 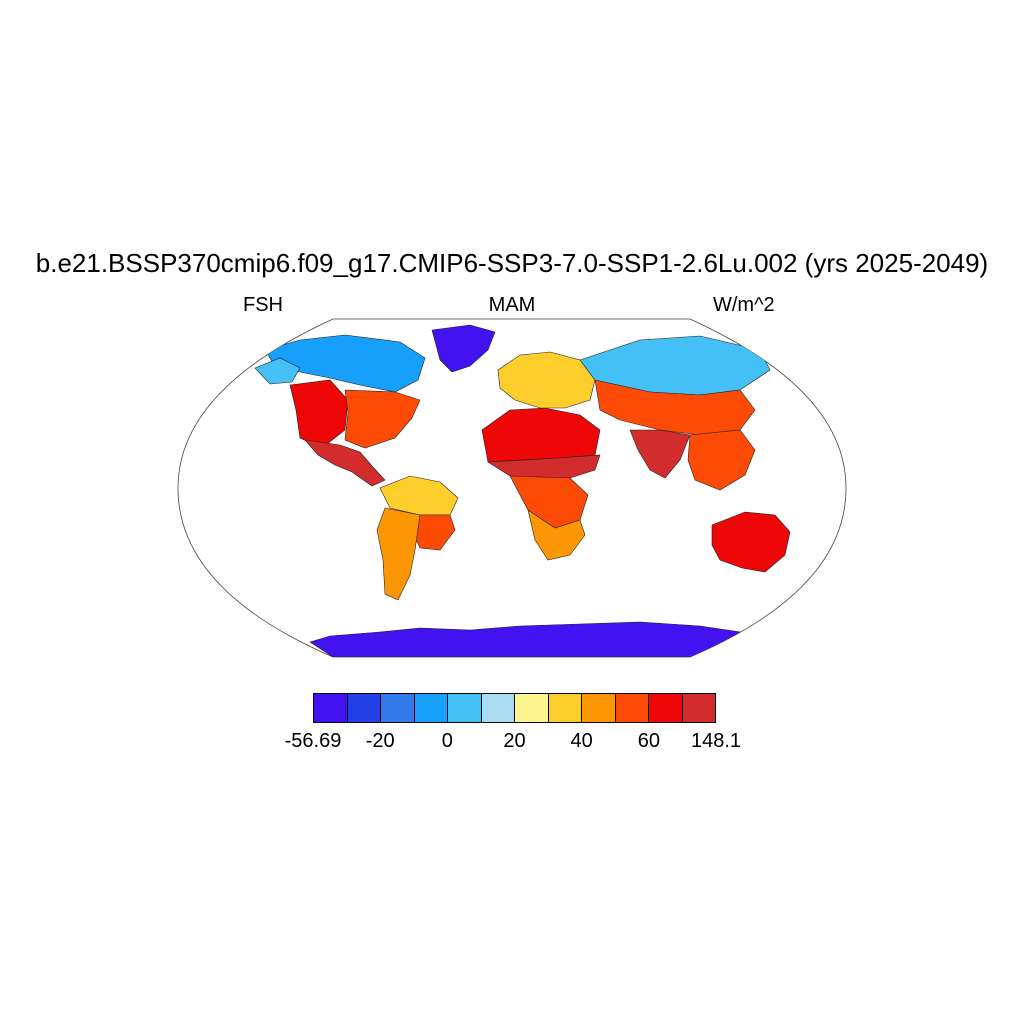 I want to click on variable-label: FSH, so click(x=263, y=305).